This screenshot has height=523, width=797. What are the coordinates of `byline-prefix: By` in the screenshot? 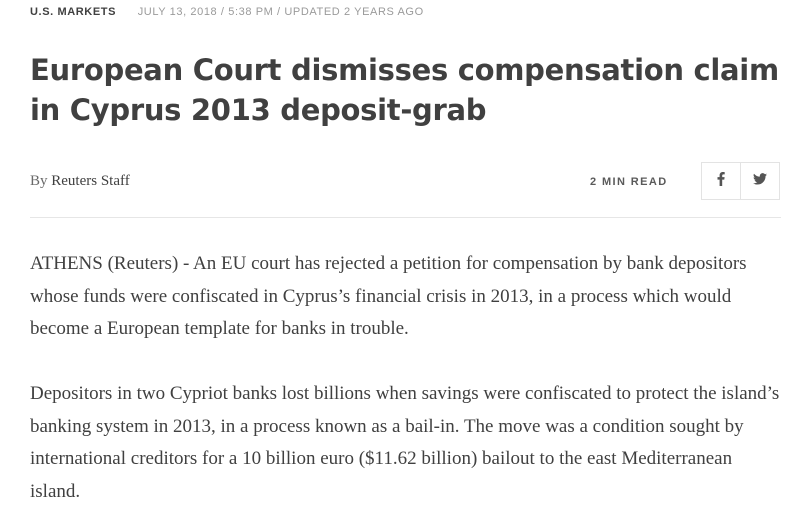 It's located at (39, 181).